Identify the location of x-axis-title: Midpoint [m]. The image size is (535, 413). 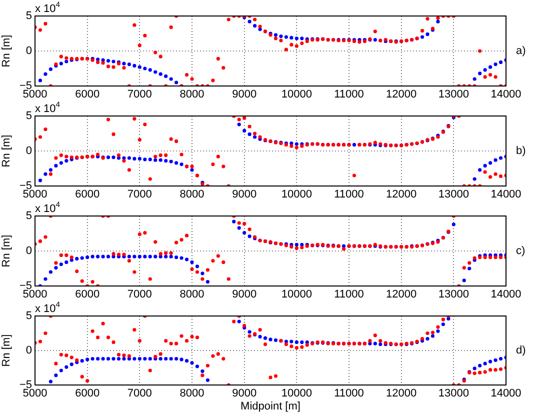
(270, 406).